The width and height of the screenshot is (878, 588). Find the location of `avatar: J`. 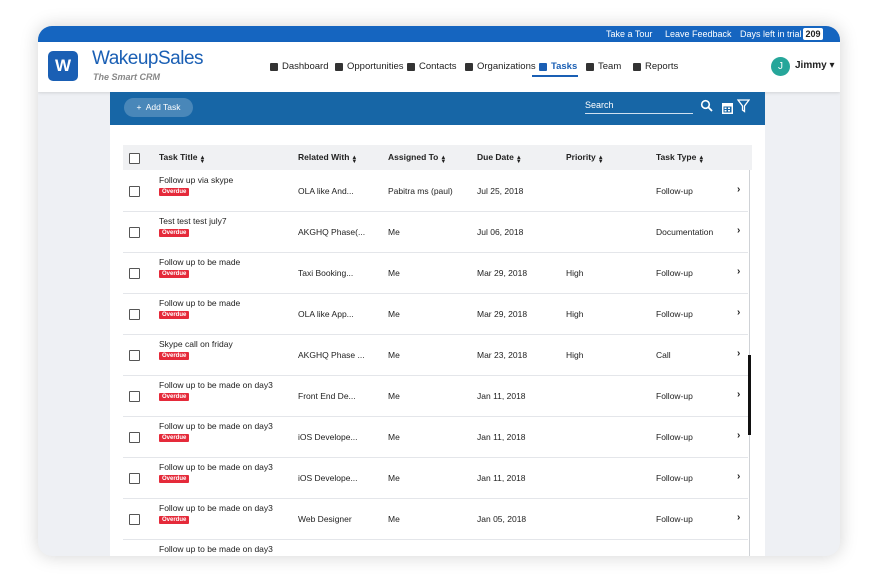

avatar: J is located at coordinates (780, 66).